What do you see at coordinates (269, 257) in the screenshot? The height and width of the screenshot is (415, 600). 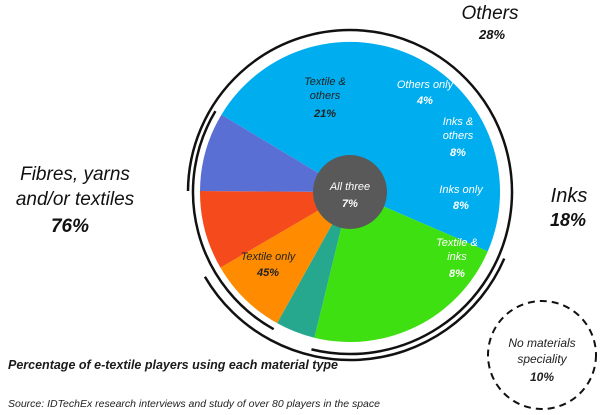 I see `slice-label-textile-only: Textile only` at bounding box center [269, 257].